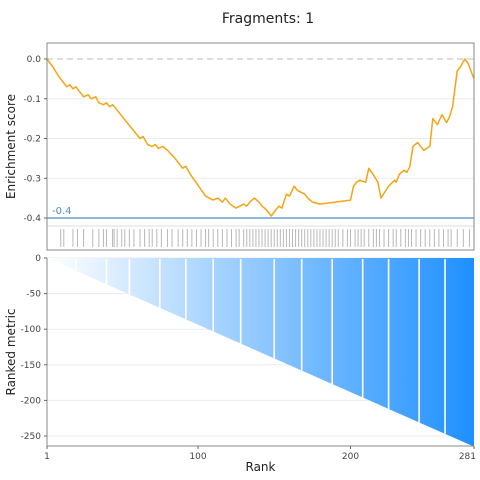  What do you see at coordinates (34, 60) in the screenshot?
I see `enrichment-y-tick-label: 0.0` at bounding box center [34, 60].